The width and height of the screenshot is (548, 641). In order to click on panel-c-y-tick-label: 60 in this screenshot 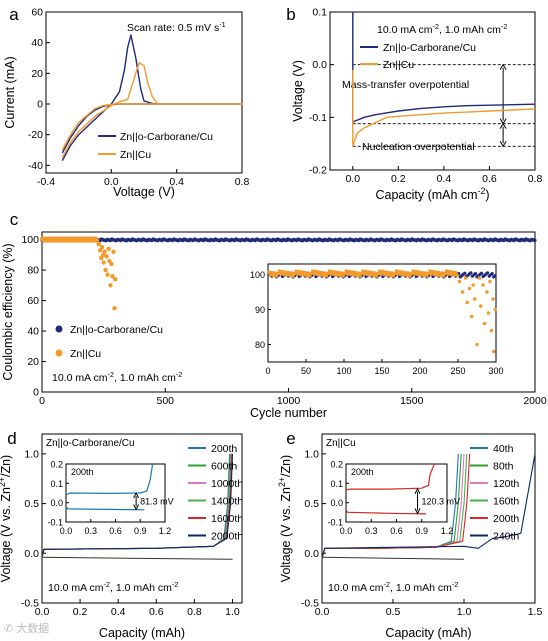, I will do `click(33, 301)`.